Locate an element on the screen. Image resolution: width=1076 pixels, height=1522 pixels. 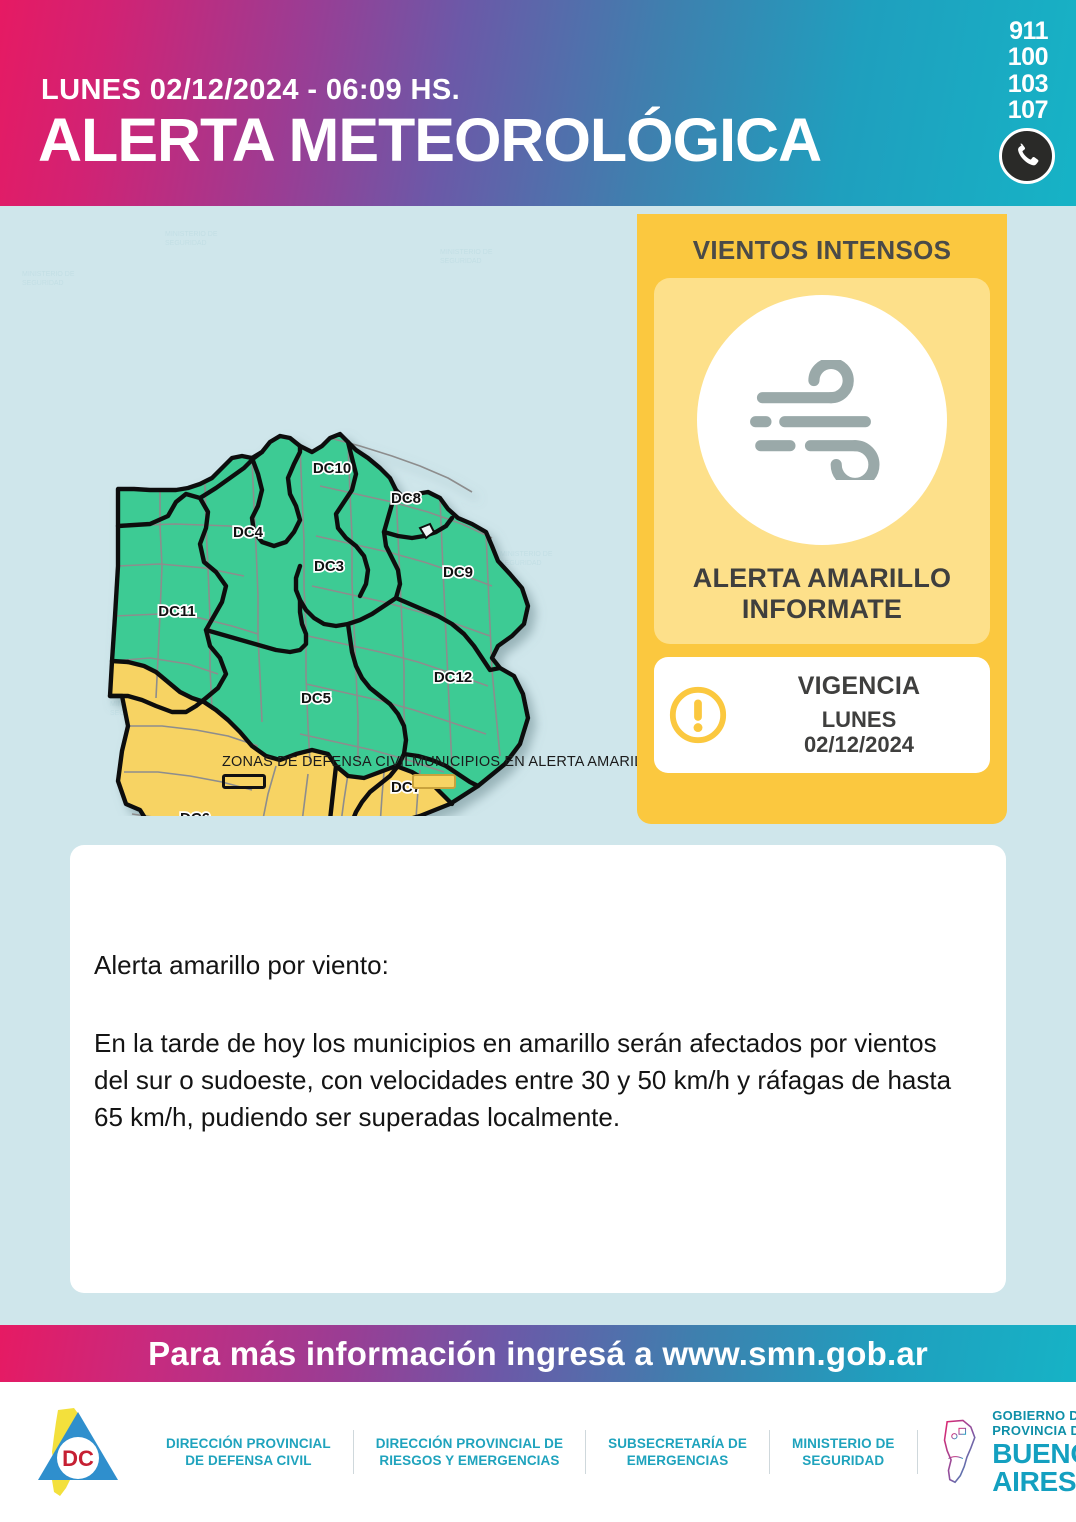
gobierno-line2: BUENOS AIRES is located at coordinates (1034, 1467).